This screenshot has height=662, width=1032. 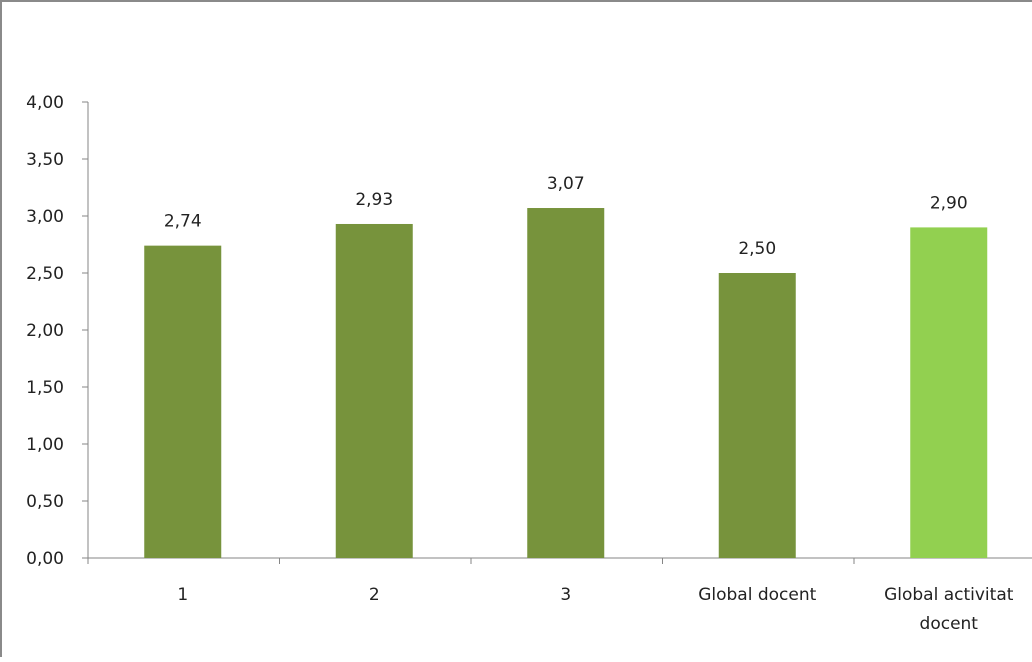 What do you see at coordinates (566, 184) in the screenshot?
I see `data-label: 3,07` at bounding box center [566, 184].